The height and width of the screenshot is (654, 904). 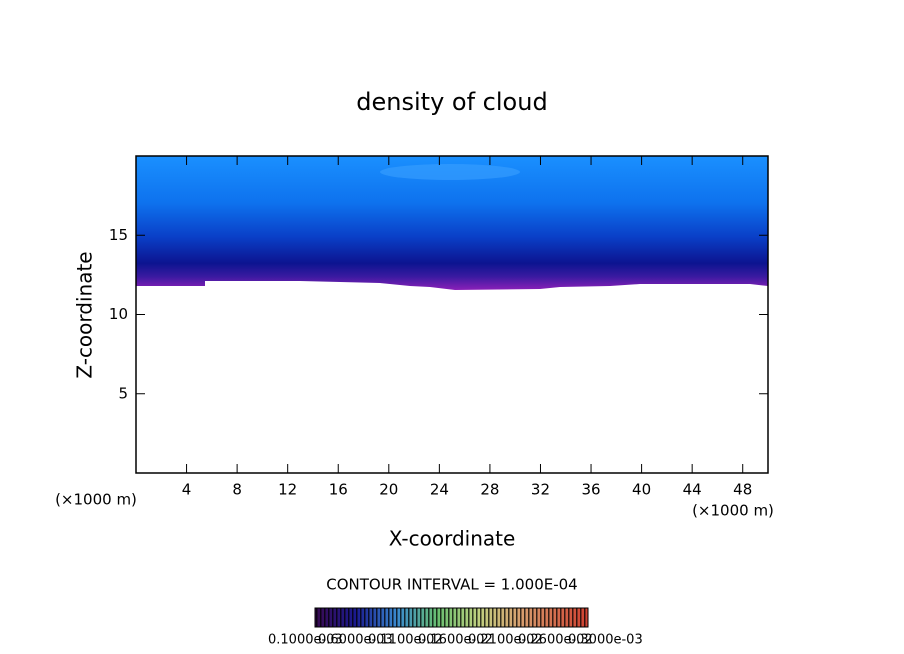 What do you see at coordinates (505, 640) in the screenshot?
I see `colorbar-label: 0.2100e-02` at bounding box center [505, 640].